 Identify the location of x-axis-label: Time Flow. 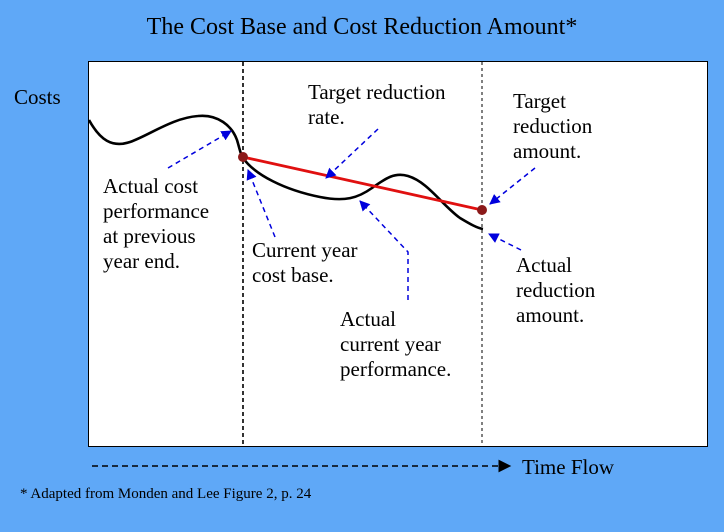
(568, 467).